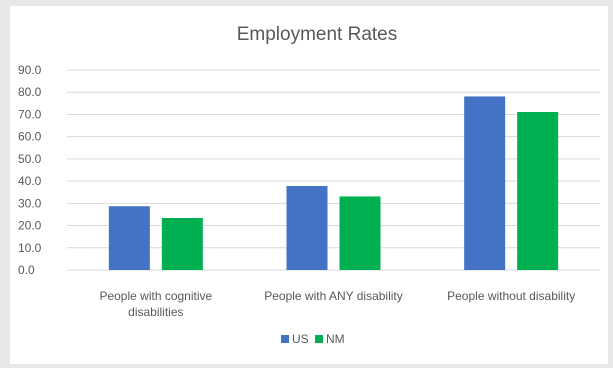 The image size is (613, 368). What do you see at coordinates (319, 339) in the screenshot?
I see `legend-swatch-nm` at bounding box center [319, 339].